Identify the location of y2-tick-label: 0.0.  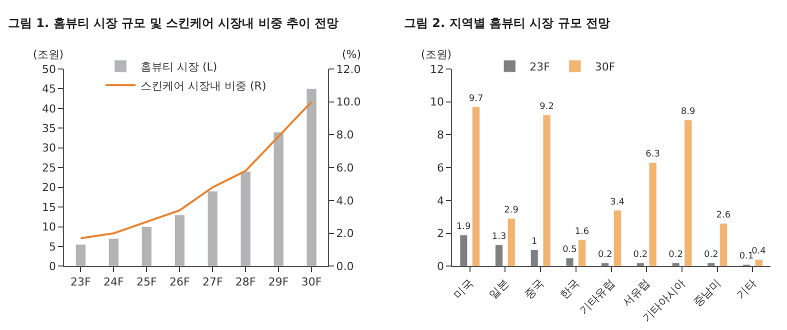
(345, 267).